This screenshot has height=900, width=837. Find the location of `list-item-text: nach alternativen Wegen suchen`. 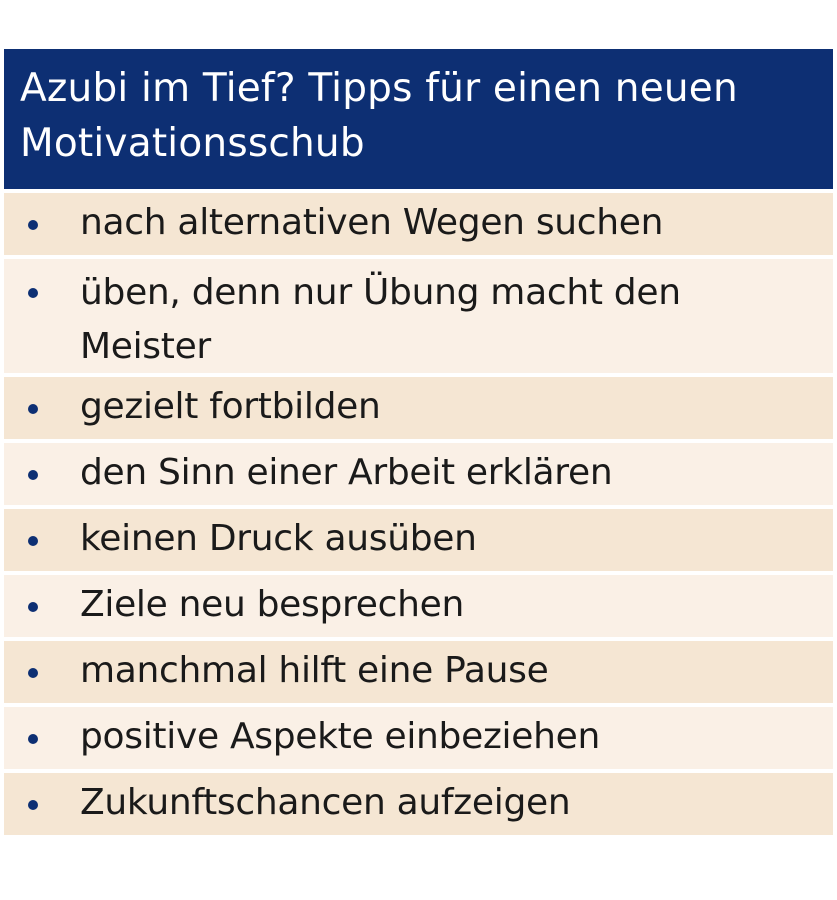

list-item-text: nach alternativen Wegen suchen is located at coordinates (372, 222).